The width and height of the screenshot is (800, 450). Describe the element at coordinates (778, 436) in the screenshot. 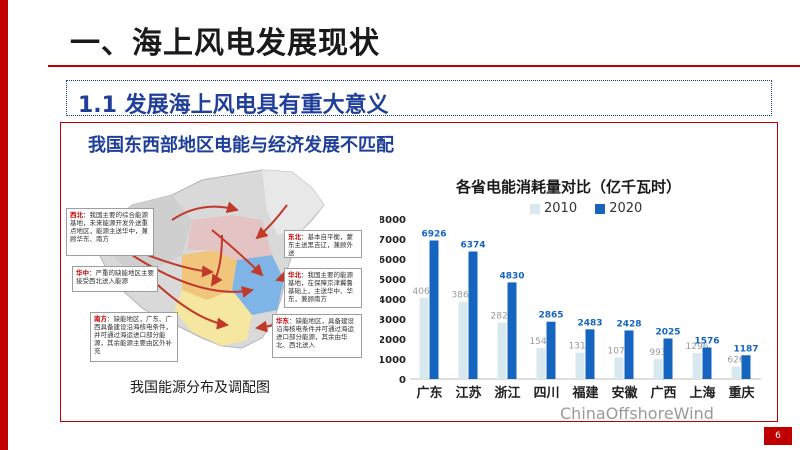

I see `page-number: 6` at that location.